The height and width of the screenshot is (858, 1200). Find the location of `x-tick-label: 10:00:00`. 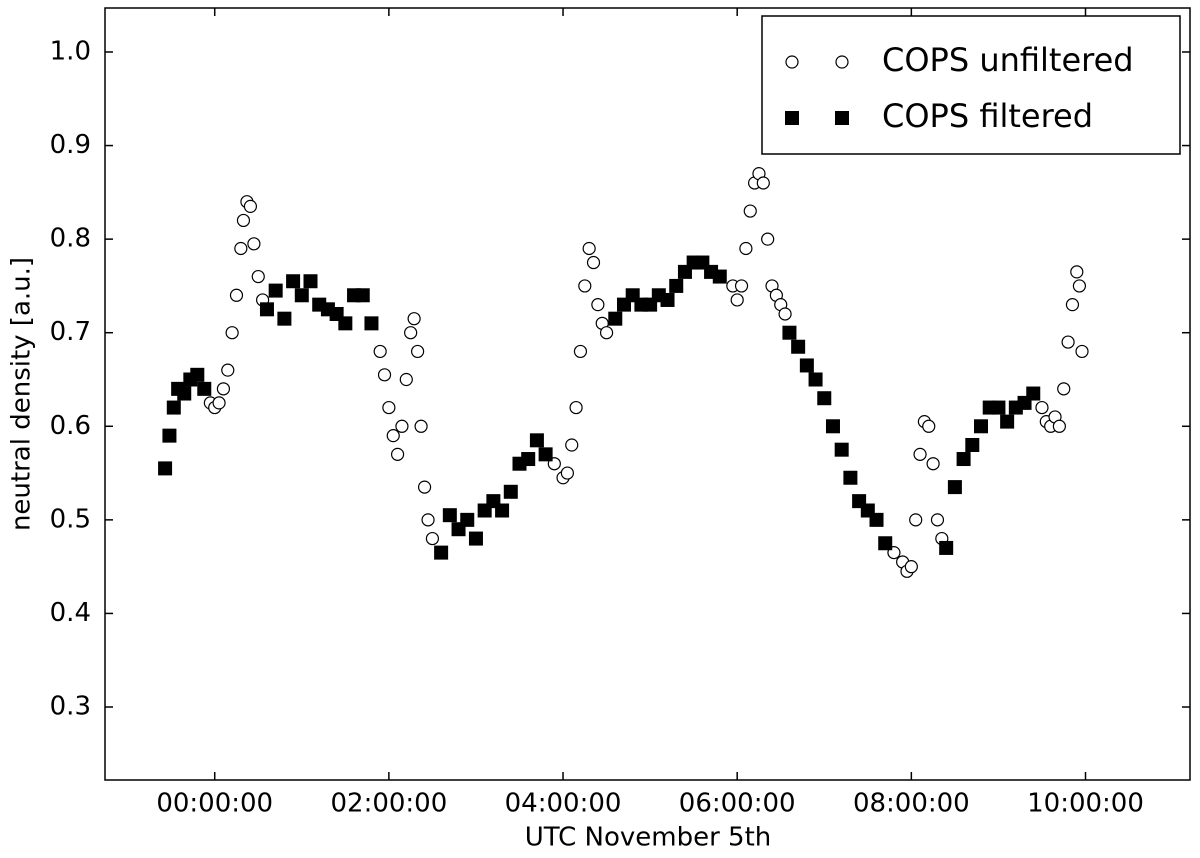

x-tick-label: 10:00:00 is located at coordinates (1085, 804).